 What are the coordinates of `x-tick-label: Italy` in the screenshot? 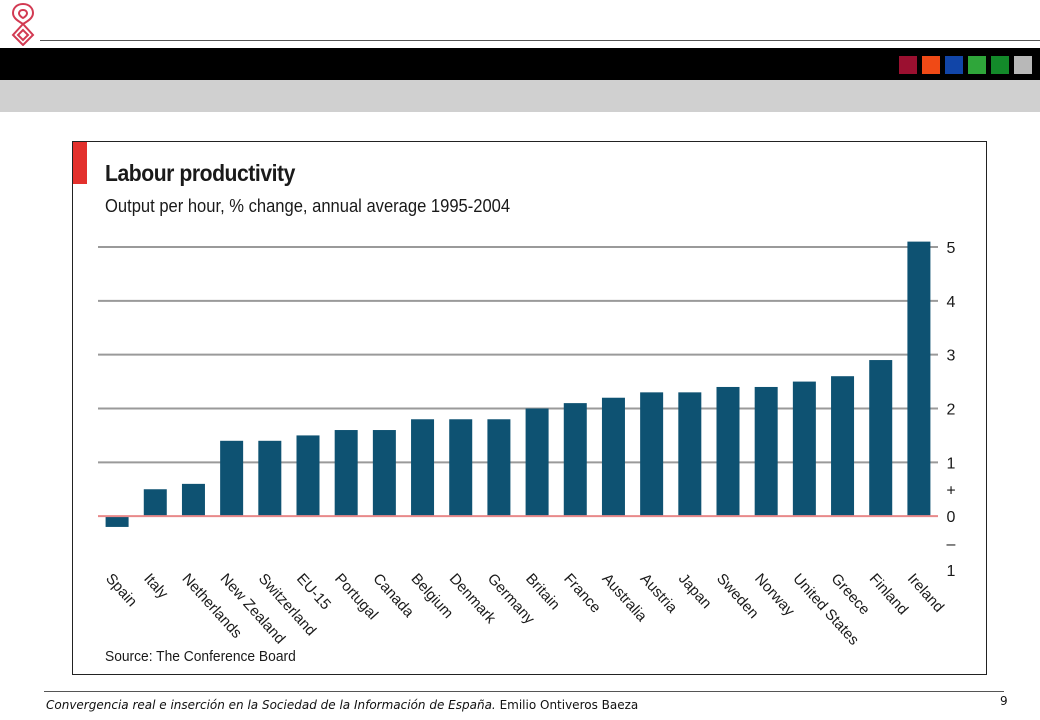 It's located at (155, 586).